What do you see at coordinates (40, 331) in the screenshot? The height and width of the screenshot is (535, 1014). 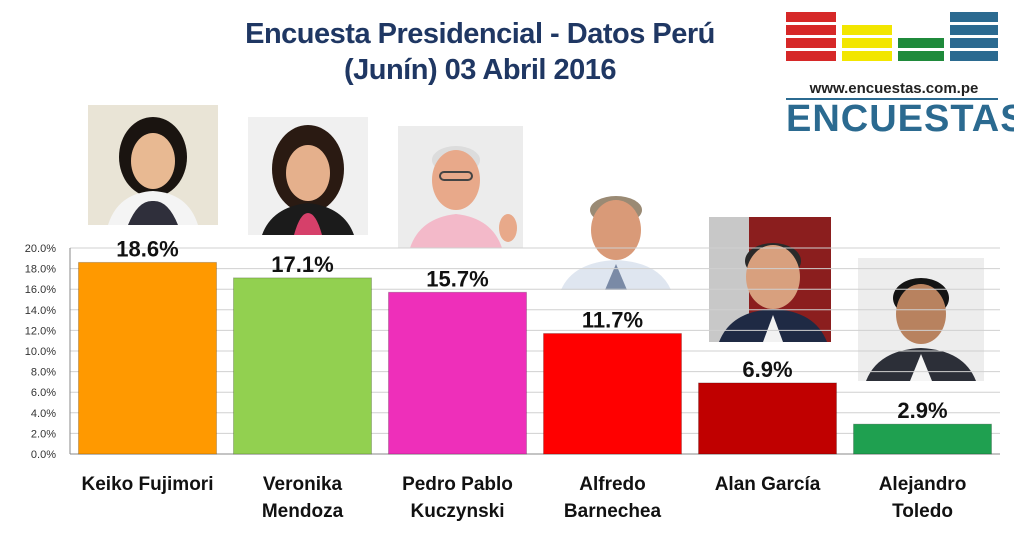 I see `y-tick-label: 12.0%` at bounding box center [40, 331].